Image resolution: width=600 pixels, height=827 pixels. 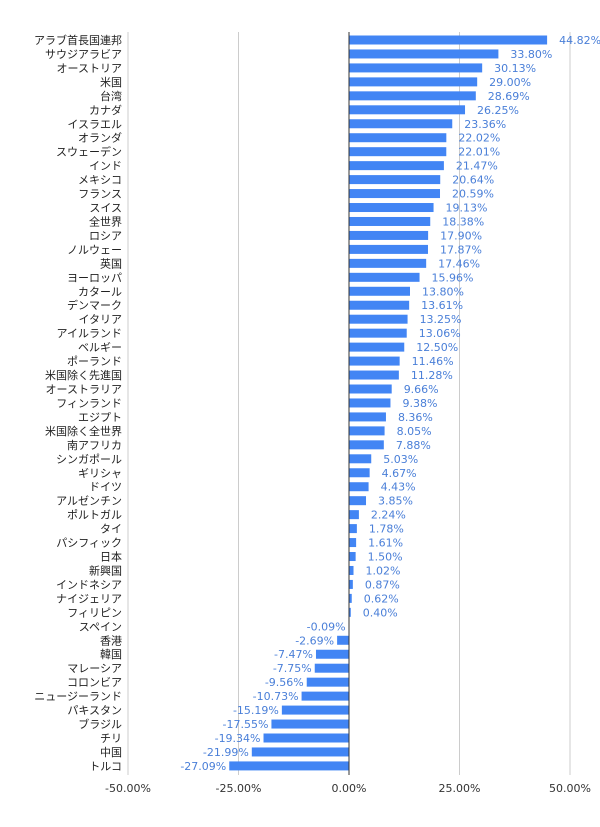 What do you see at coordinates (100, 347) in the screenshot?
I see `category-label: ベルギー` at bounding box center [100, 347].